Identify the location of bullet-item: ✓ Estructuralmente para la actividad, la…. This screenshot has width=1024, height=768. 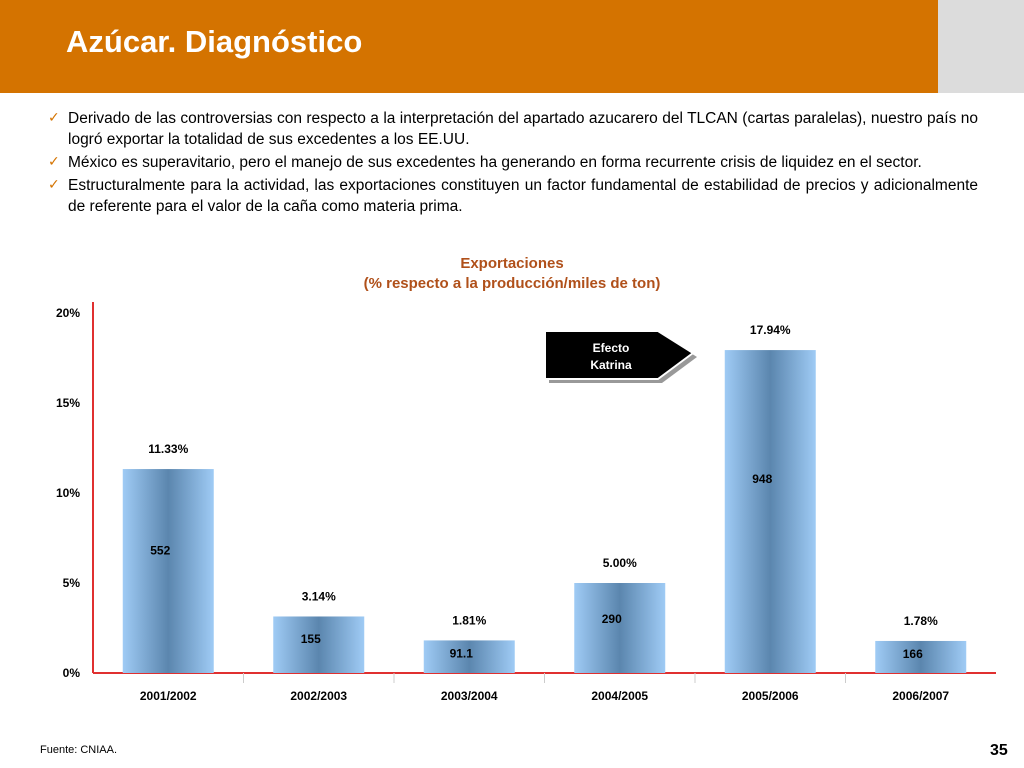
(513, 196).